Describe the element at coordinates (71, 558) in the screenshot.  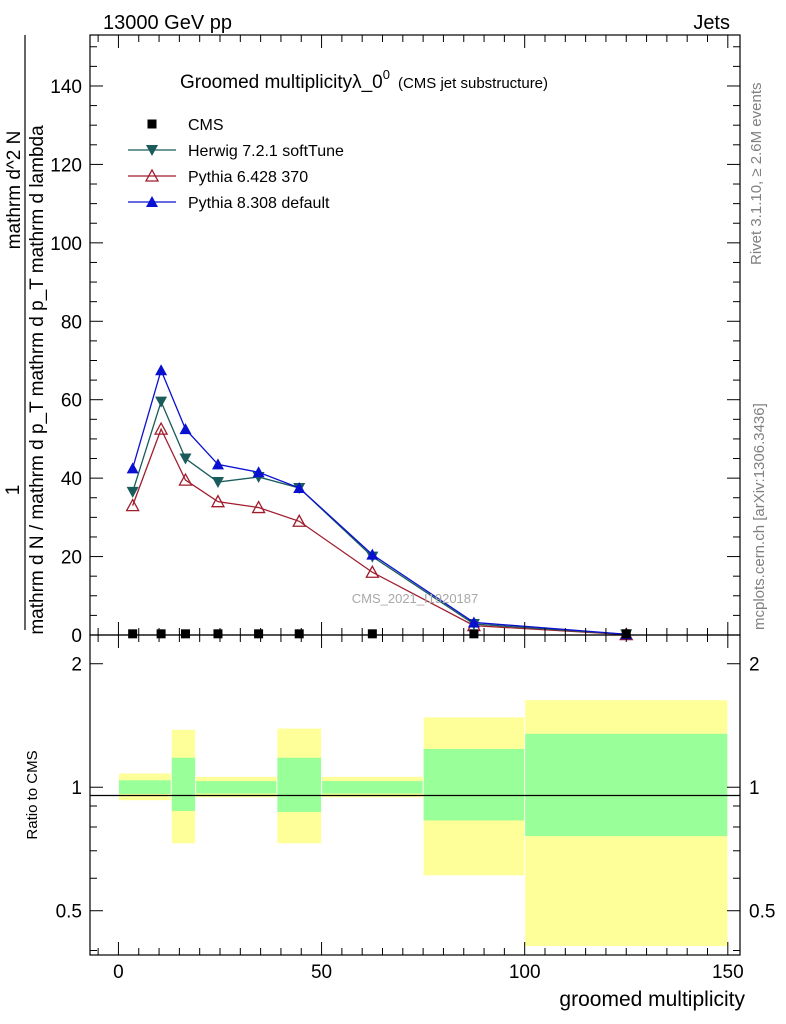
I see `y-tick-label: 20` at that location.